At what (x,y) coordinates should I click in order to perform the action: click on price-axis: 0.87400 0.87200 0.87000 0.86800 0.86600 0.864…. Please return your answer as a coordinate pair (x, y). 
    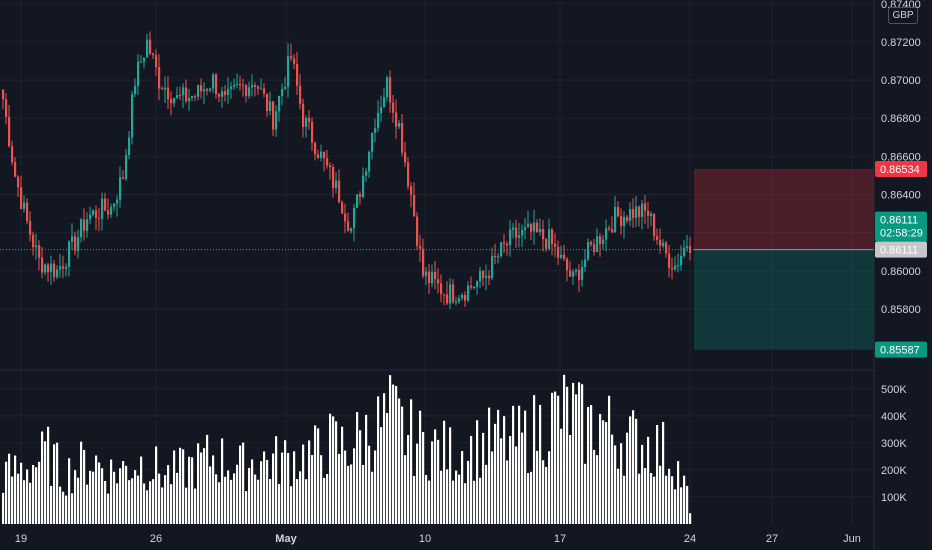
    Looking at the image, I should click on (901, 158).